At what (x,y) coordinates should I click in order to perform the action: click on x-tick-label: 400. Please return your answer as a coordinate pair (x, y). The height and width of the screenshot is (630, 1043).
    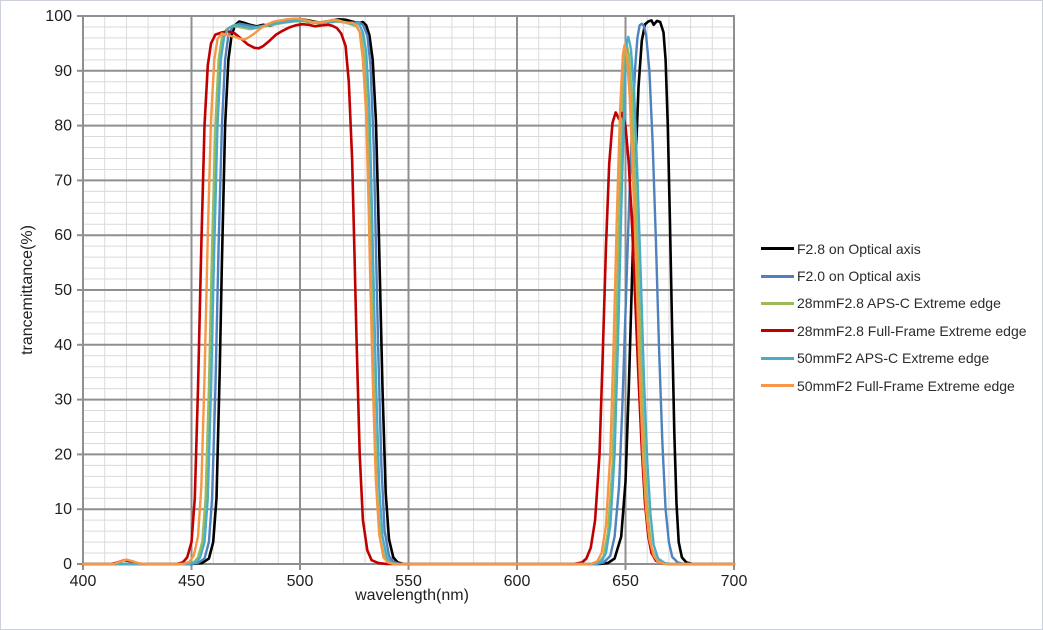
    Looking at the image, I should click on (83, 581).